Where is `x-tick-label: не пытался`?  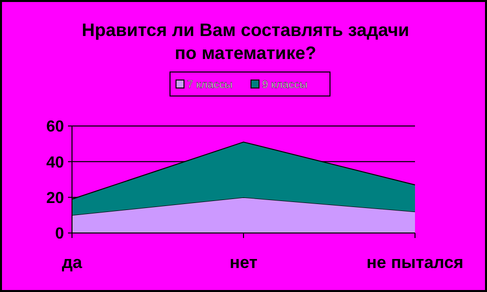 x-tick-label: не пытался is located at coordinates (415, 262).